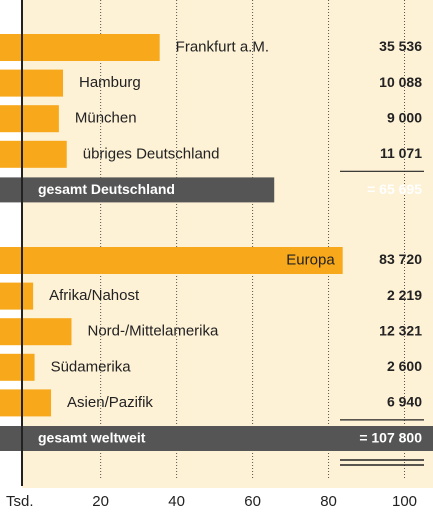  I want to click on value-label: 9 000, so click(404, 117).